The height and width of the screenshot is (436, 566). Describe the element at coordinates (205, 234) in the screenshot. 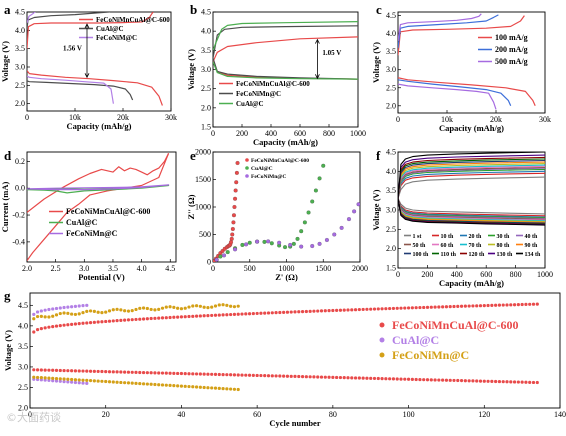

I see `y-tick-label: 500` at that location.